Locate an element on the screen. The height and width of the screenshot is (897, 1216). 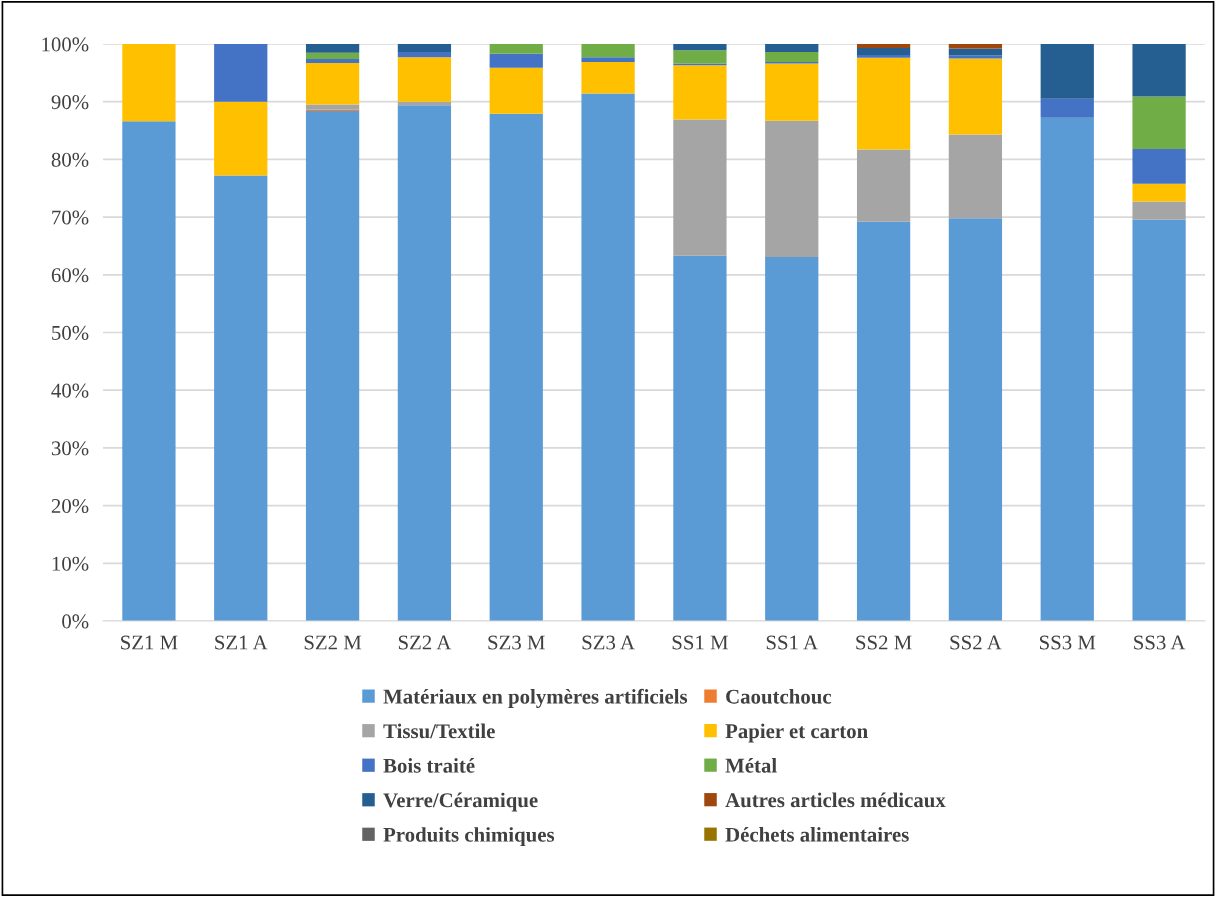
y-tick-label: 30% is located at coordinates (70, 448).